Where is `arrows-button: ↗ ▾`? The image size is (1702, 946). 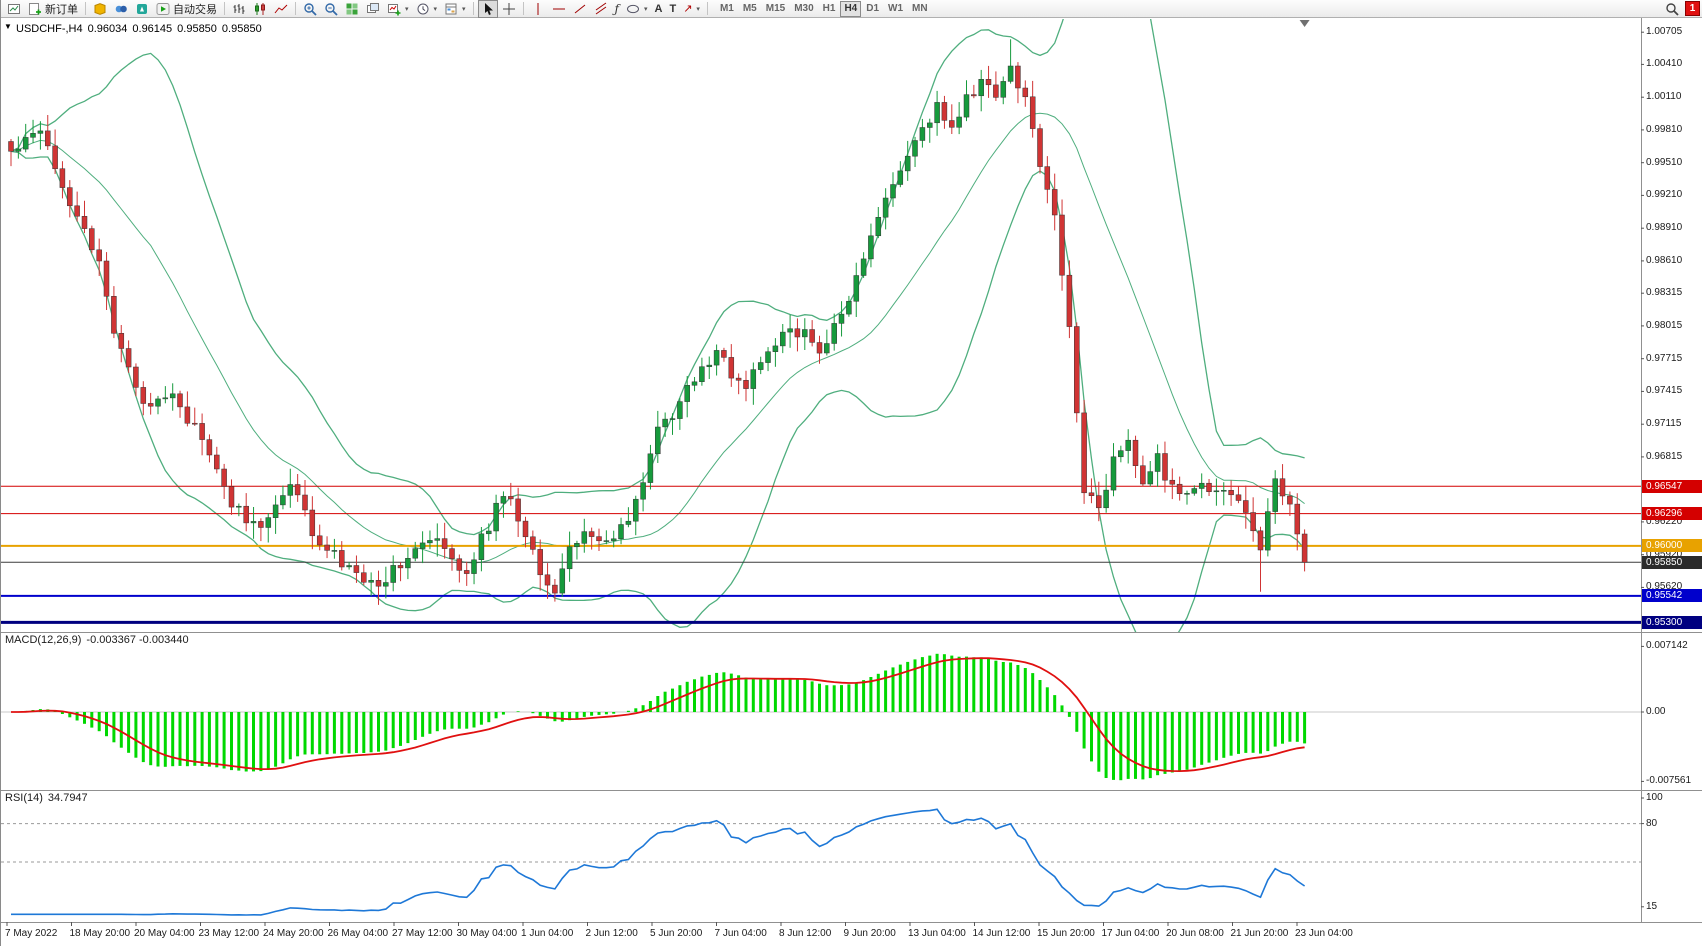
arrows-button: ↗ ▾ is located at coordinates (691, 9).